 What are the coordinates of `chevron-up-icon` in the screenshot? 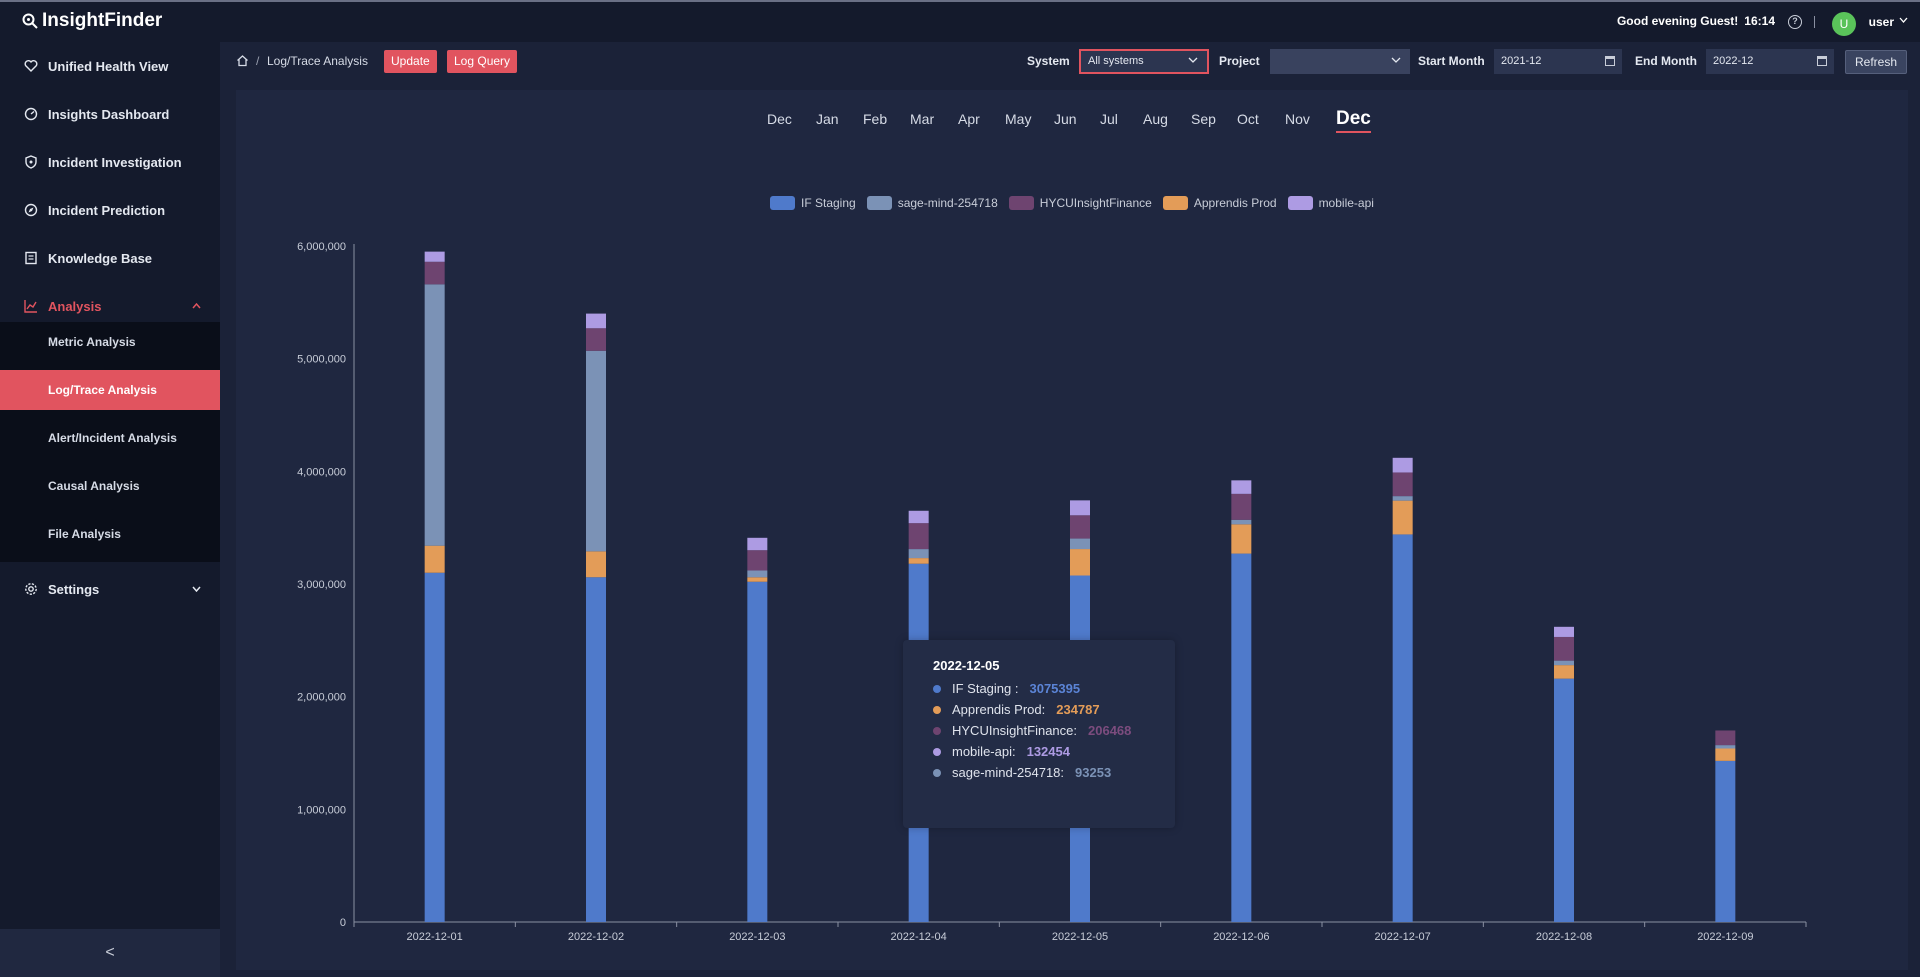 It's located at (196, 306).